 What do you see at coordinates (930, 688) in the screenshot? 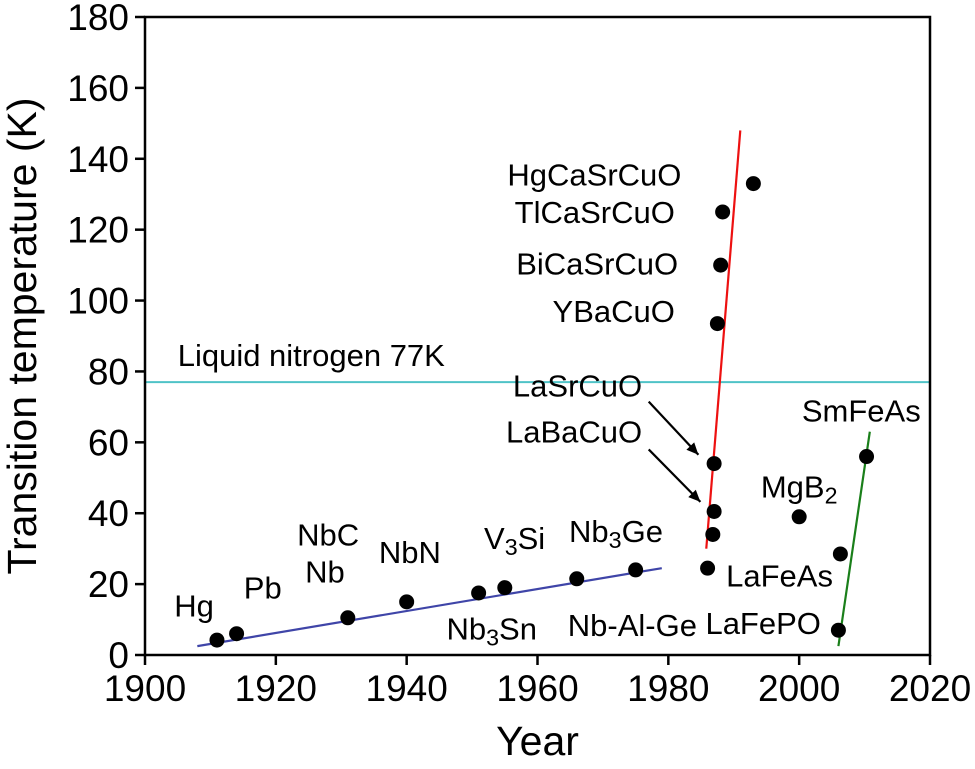
I see `x-tick-label-2020: 2020` at bounding box center [930, 688].